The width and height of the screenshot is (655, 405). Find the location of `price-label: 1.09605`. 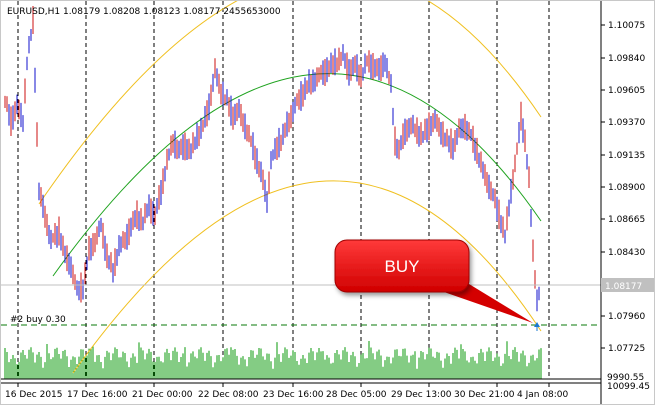

price-label: 1.09605 is located at coordinates (626, 91).